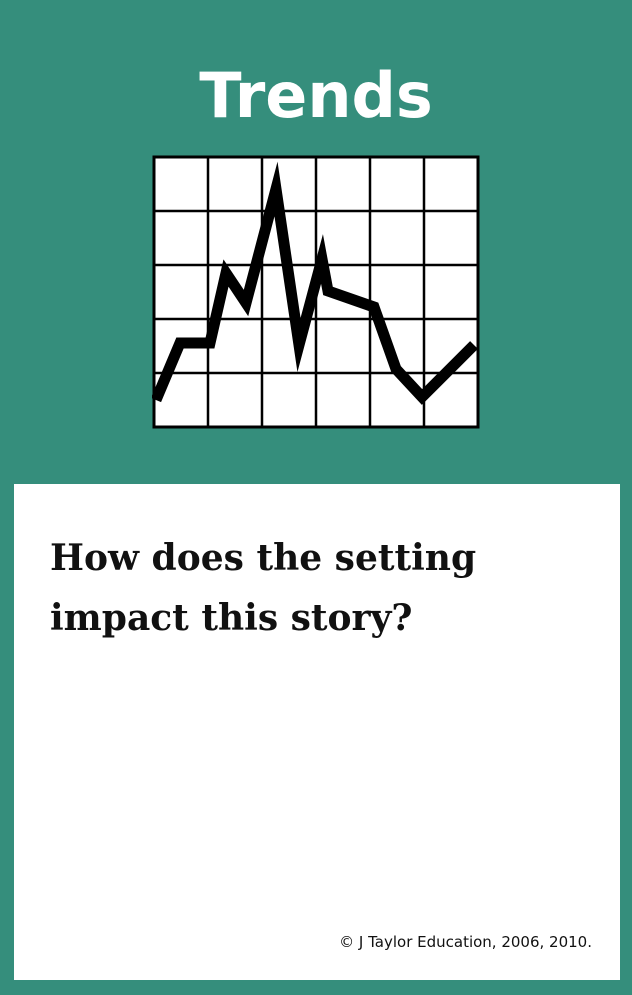 The image size is (632, 995). Describe the element at coordinates (316, 95) in the screenshot. I see `card-title: Trends` at that location.